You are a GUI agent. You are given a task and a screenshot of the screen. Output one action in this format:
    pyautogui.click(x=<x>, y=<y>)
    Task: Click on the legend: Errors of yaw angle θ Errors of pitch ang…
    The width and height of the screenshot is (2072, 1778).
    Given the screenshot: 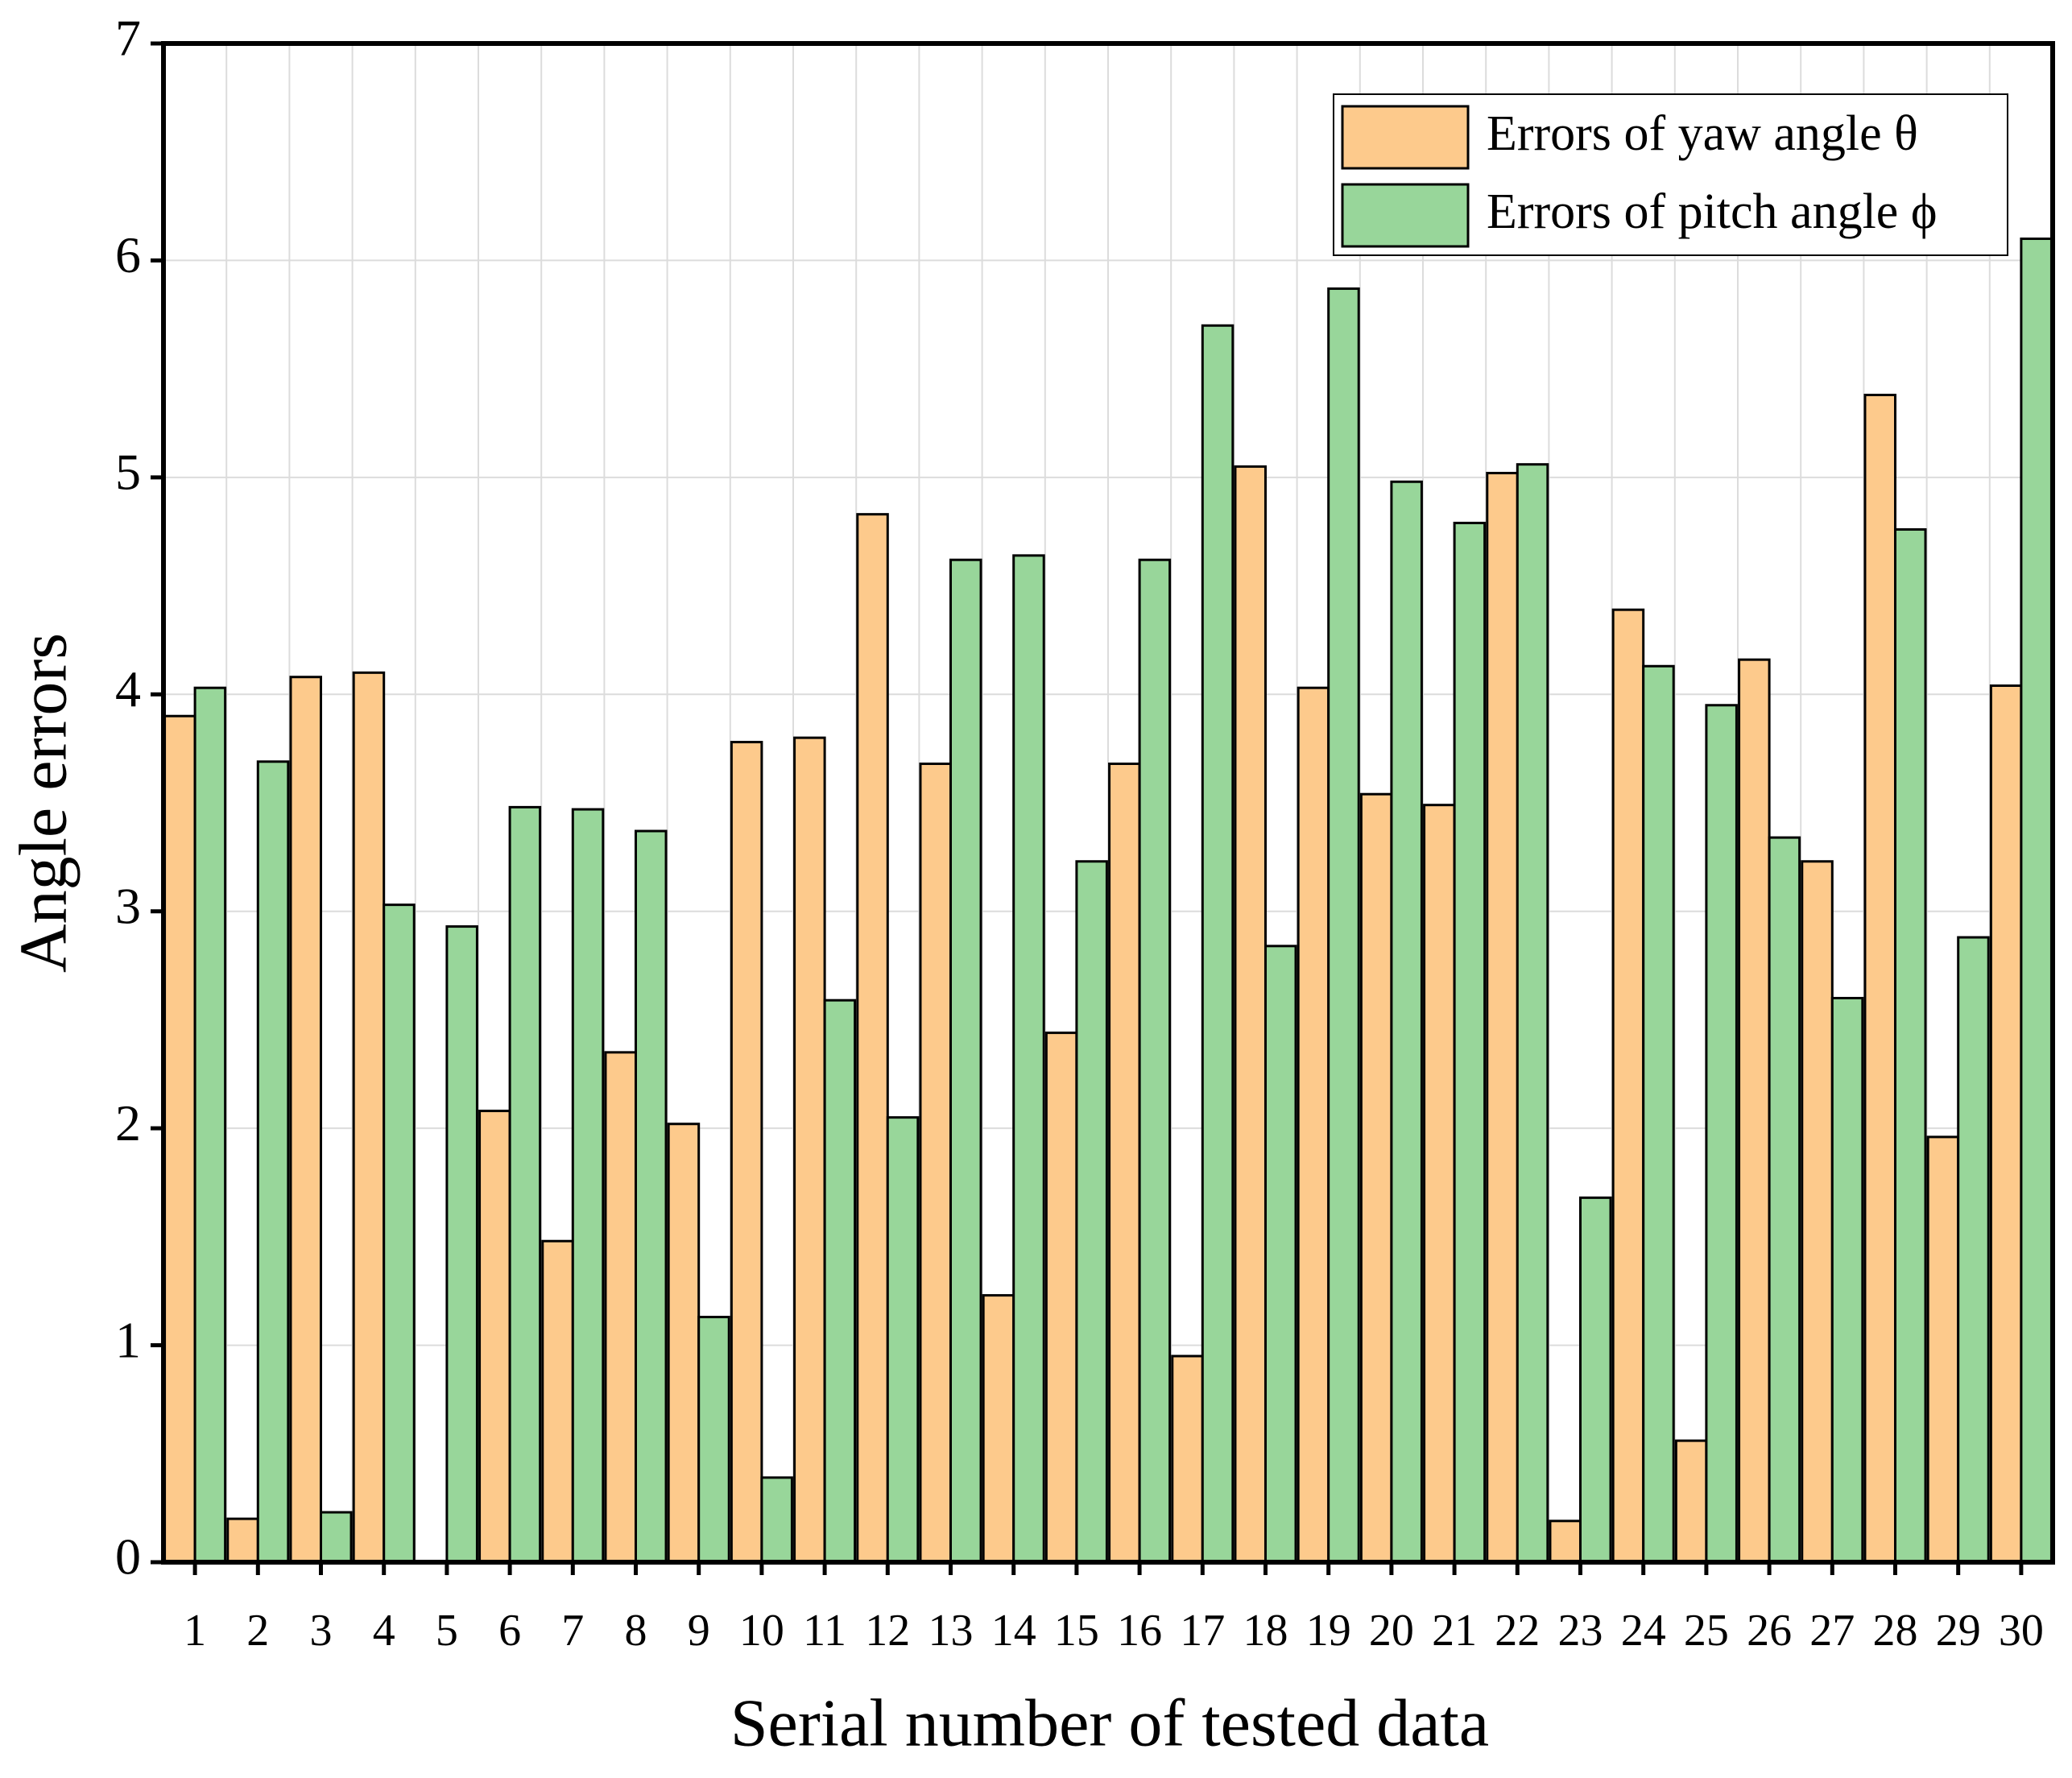 What is the action you would take?
    pyautogui.click(x=1670, y=174)
    